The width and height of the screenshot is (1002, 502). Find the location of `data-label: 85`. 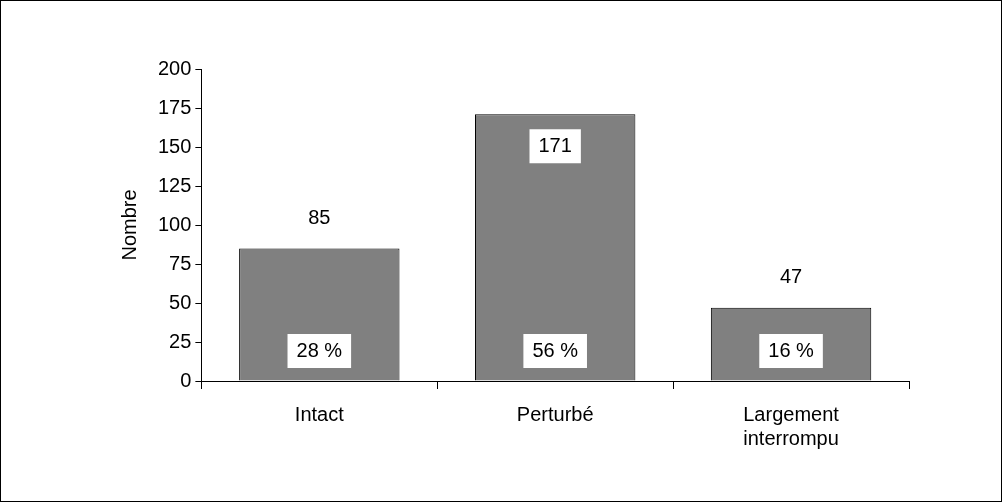

data-label: 85 is located at coordinates (319, 216).